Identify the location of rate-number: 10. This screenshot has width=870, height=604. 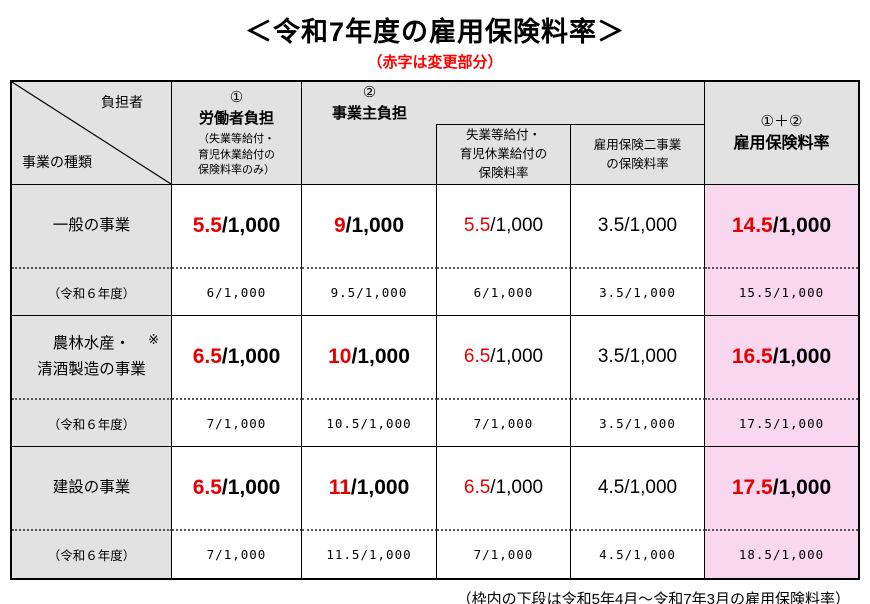
(340, 356).